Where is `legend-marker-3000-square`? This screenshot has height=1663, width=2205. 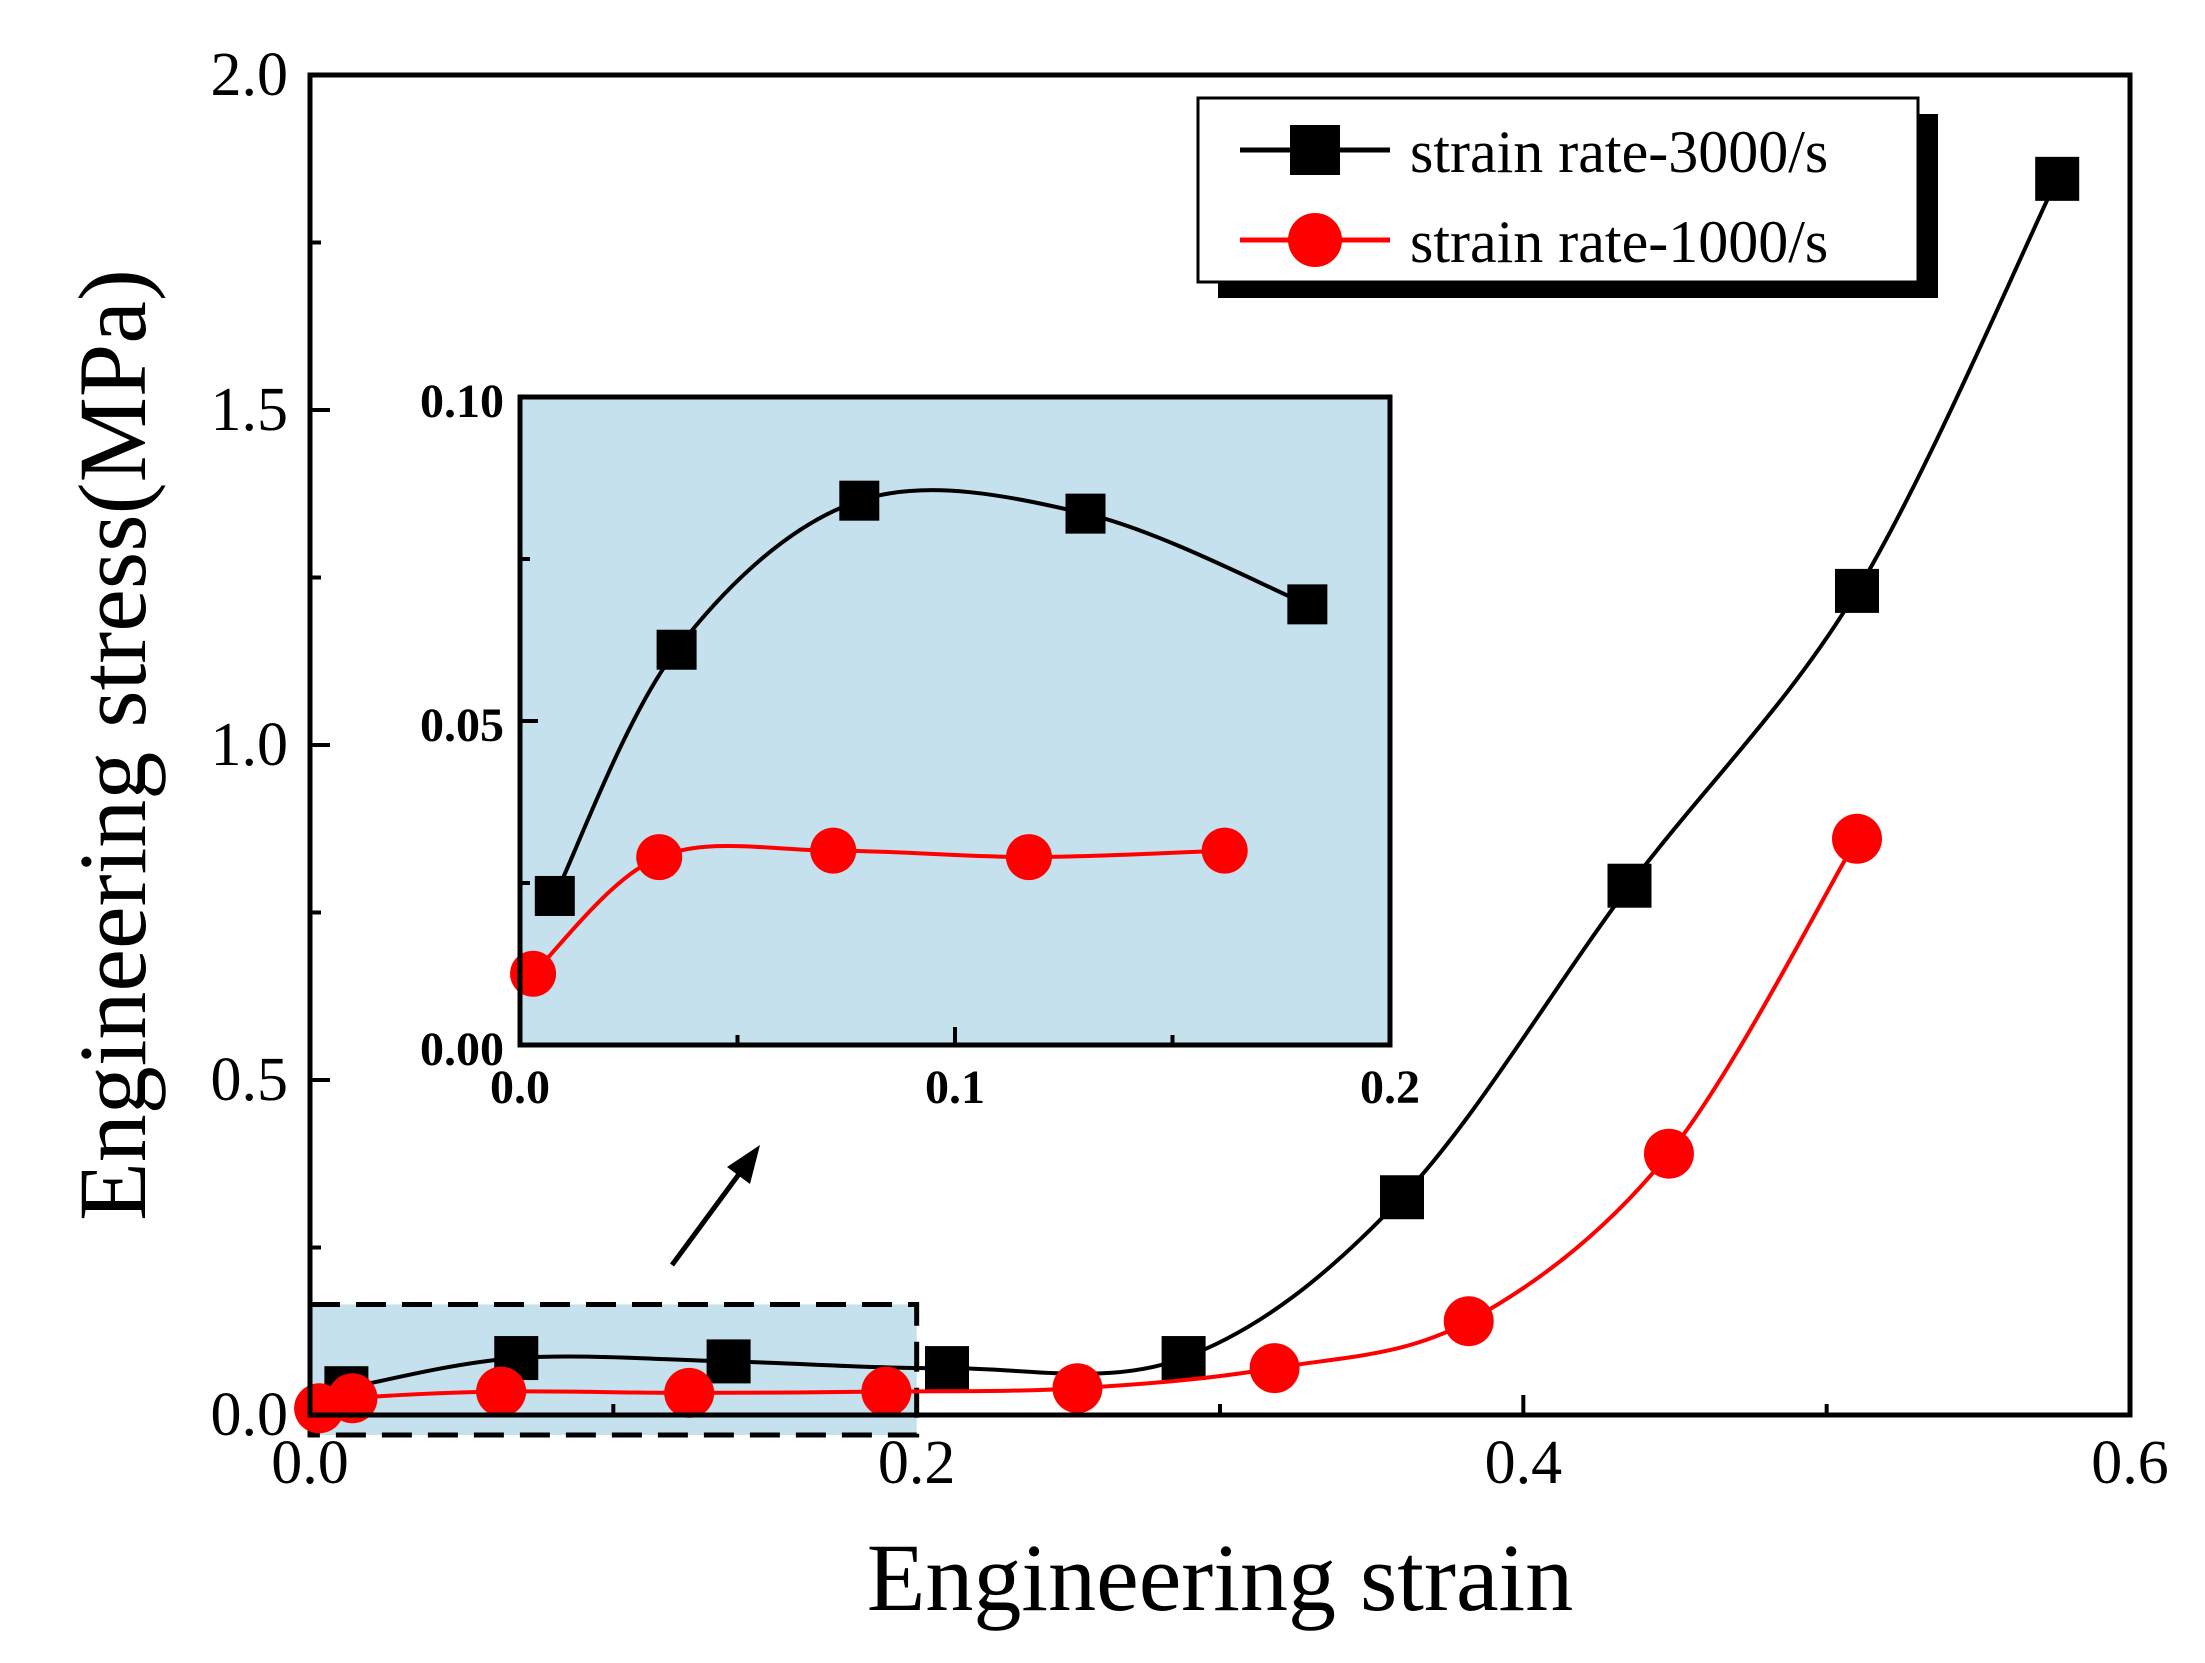
legend-marker-3000-square is located at coordinates (1315, 150).